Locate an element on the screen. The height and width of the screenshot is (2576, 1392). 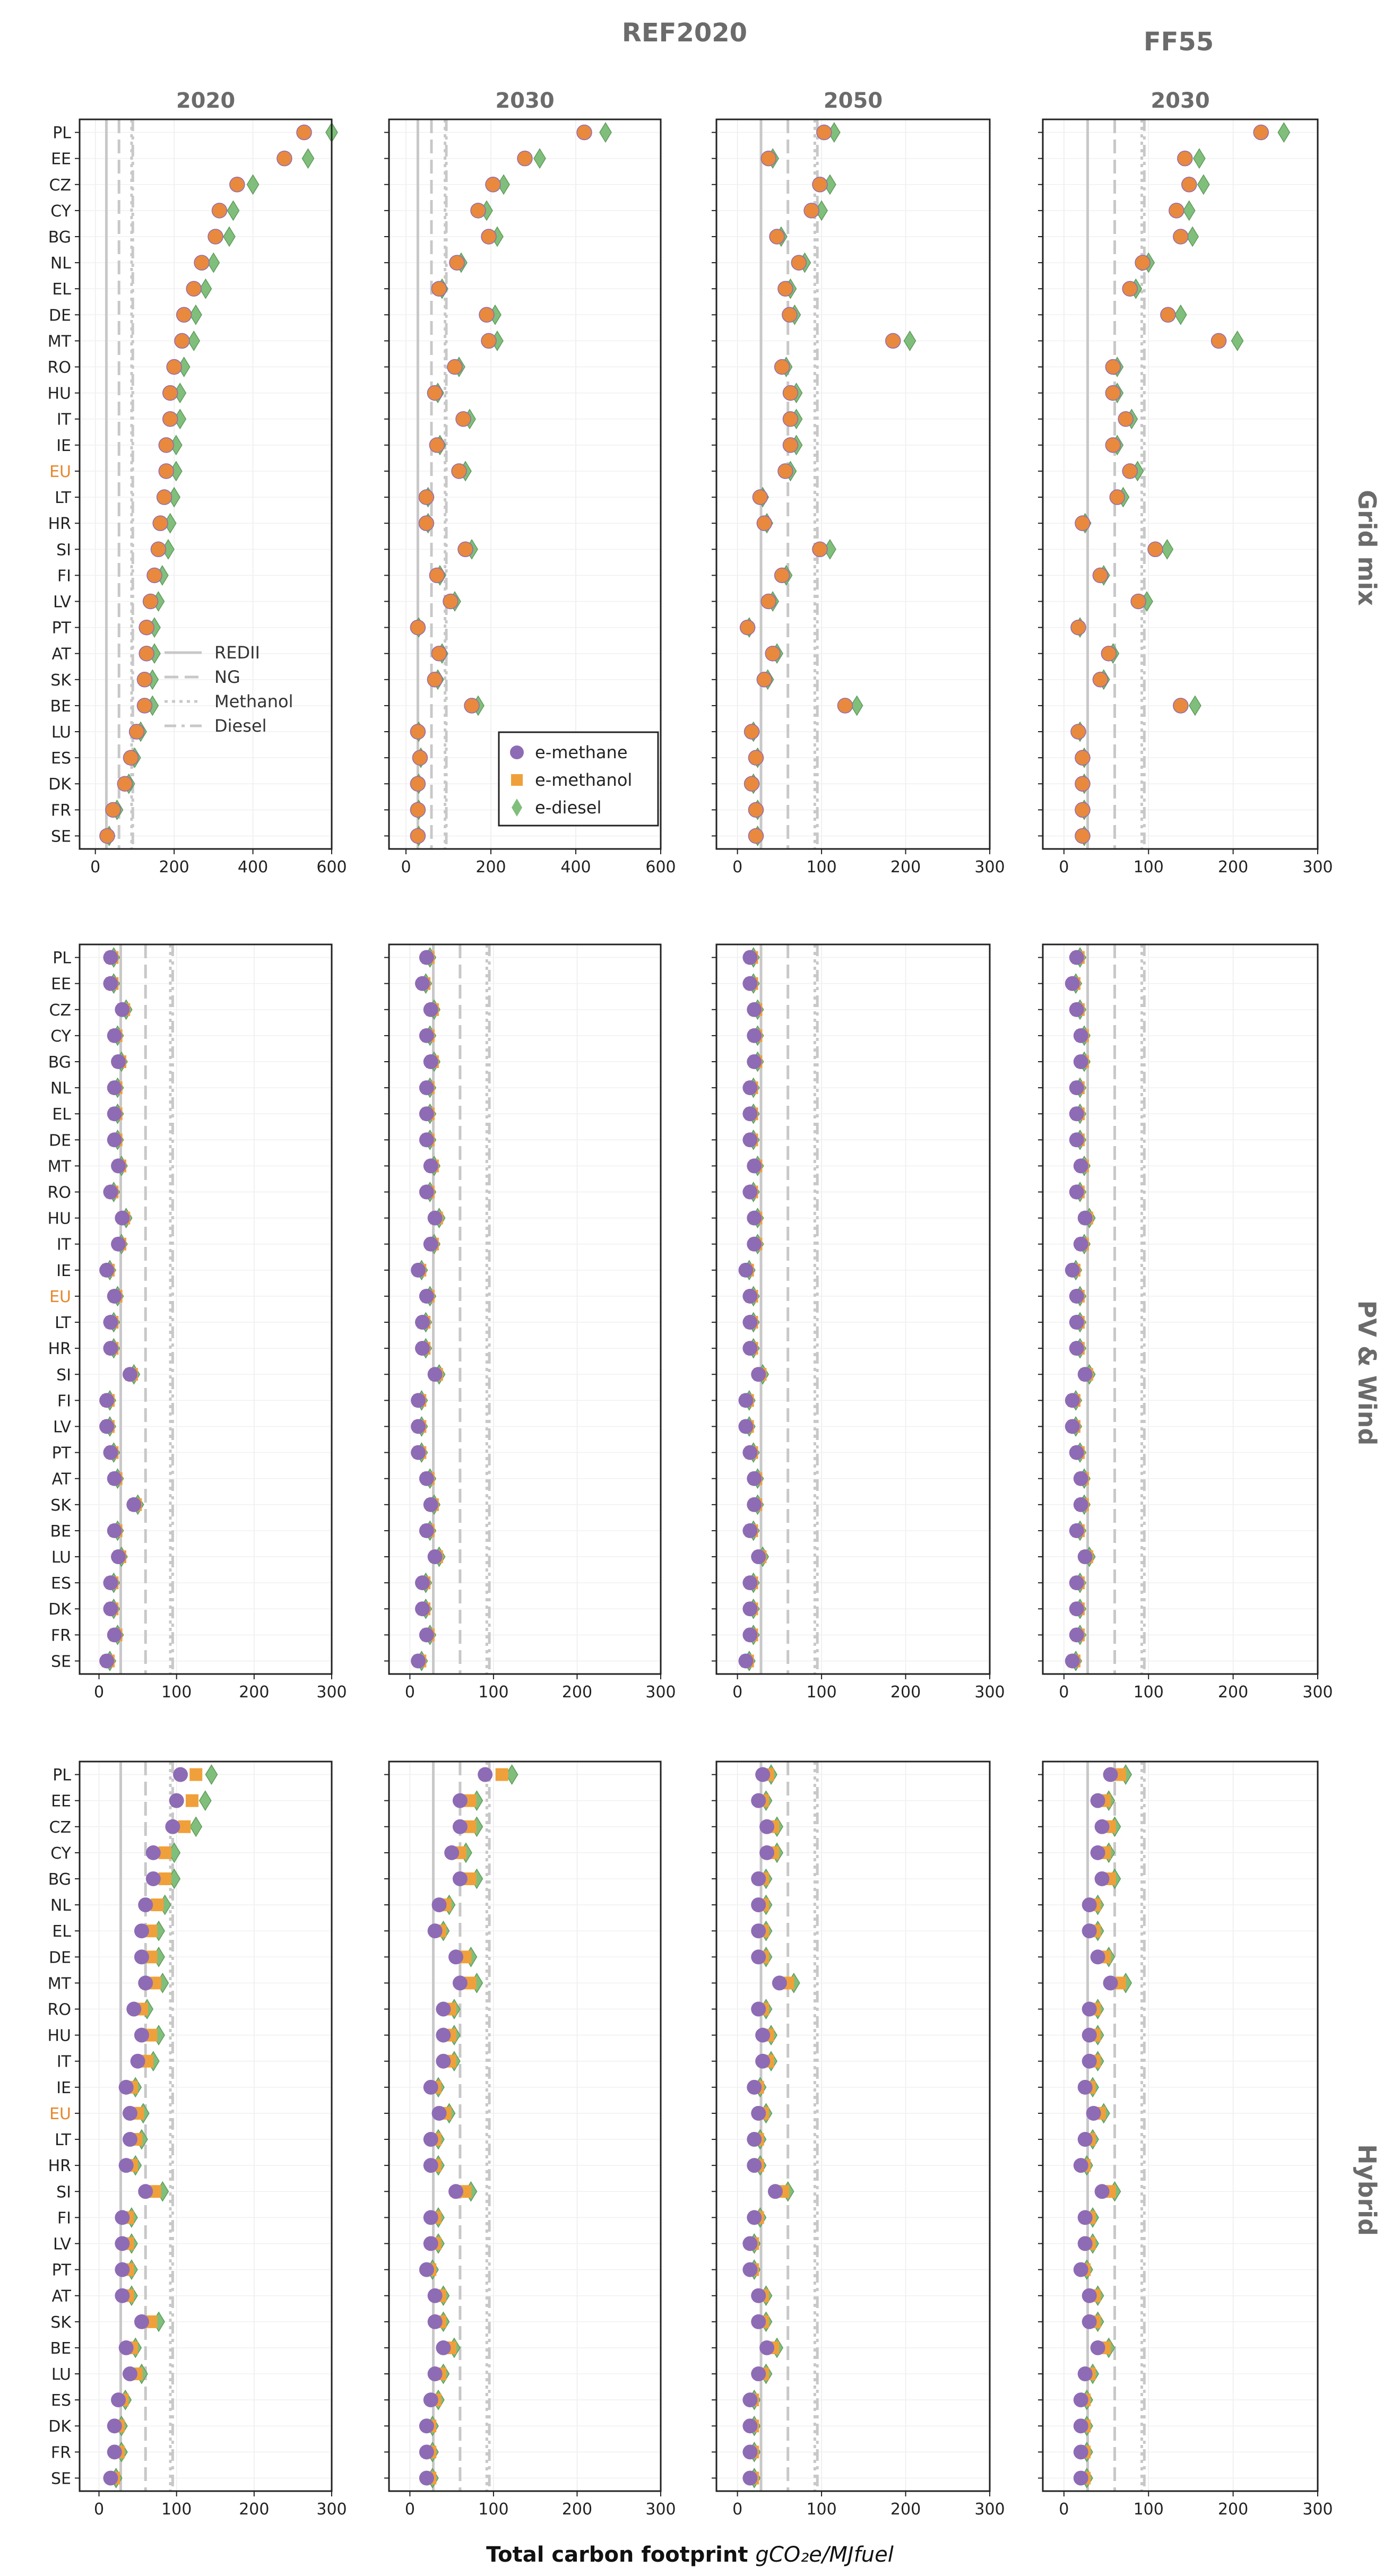
legend-line-label: REDII is located at coordinates (237, 653).